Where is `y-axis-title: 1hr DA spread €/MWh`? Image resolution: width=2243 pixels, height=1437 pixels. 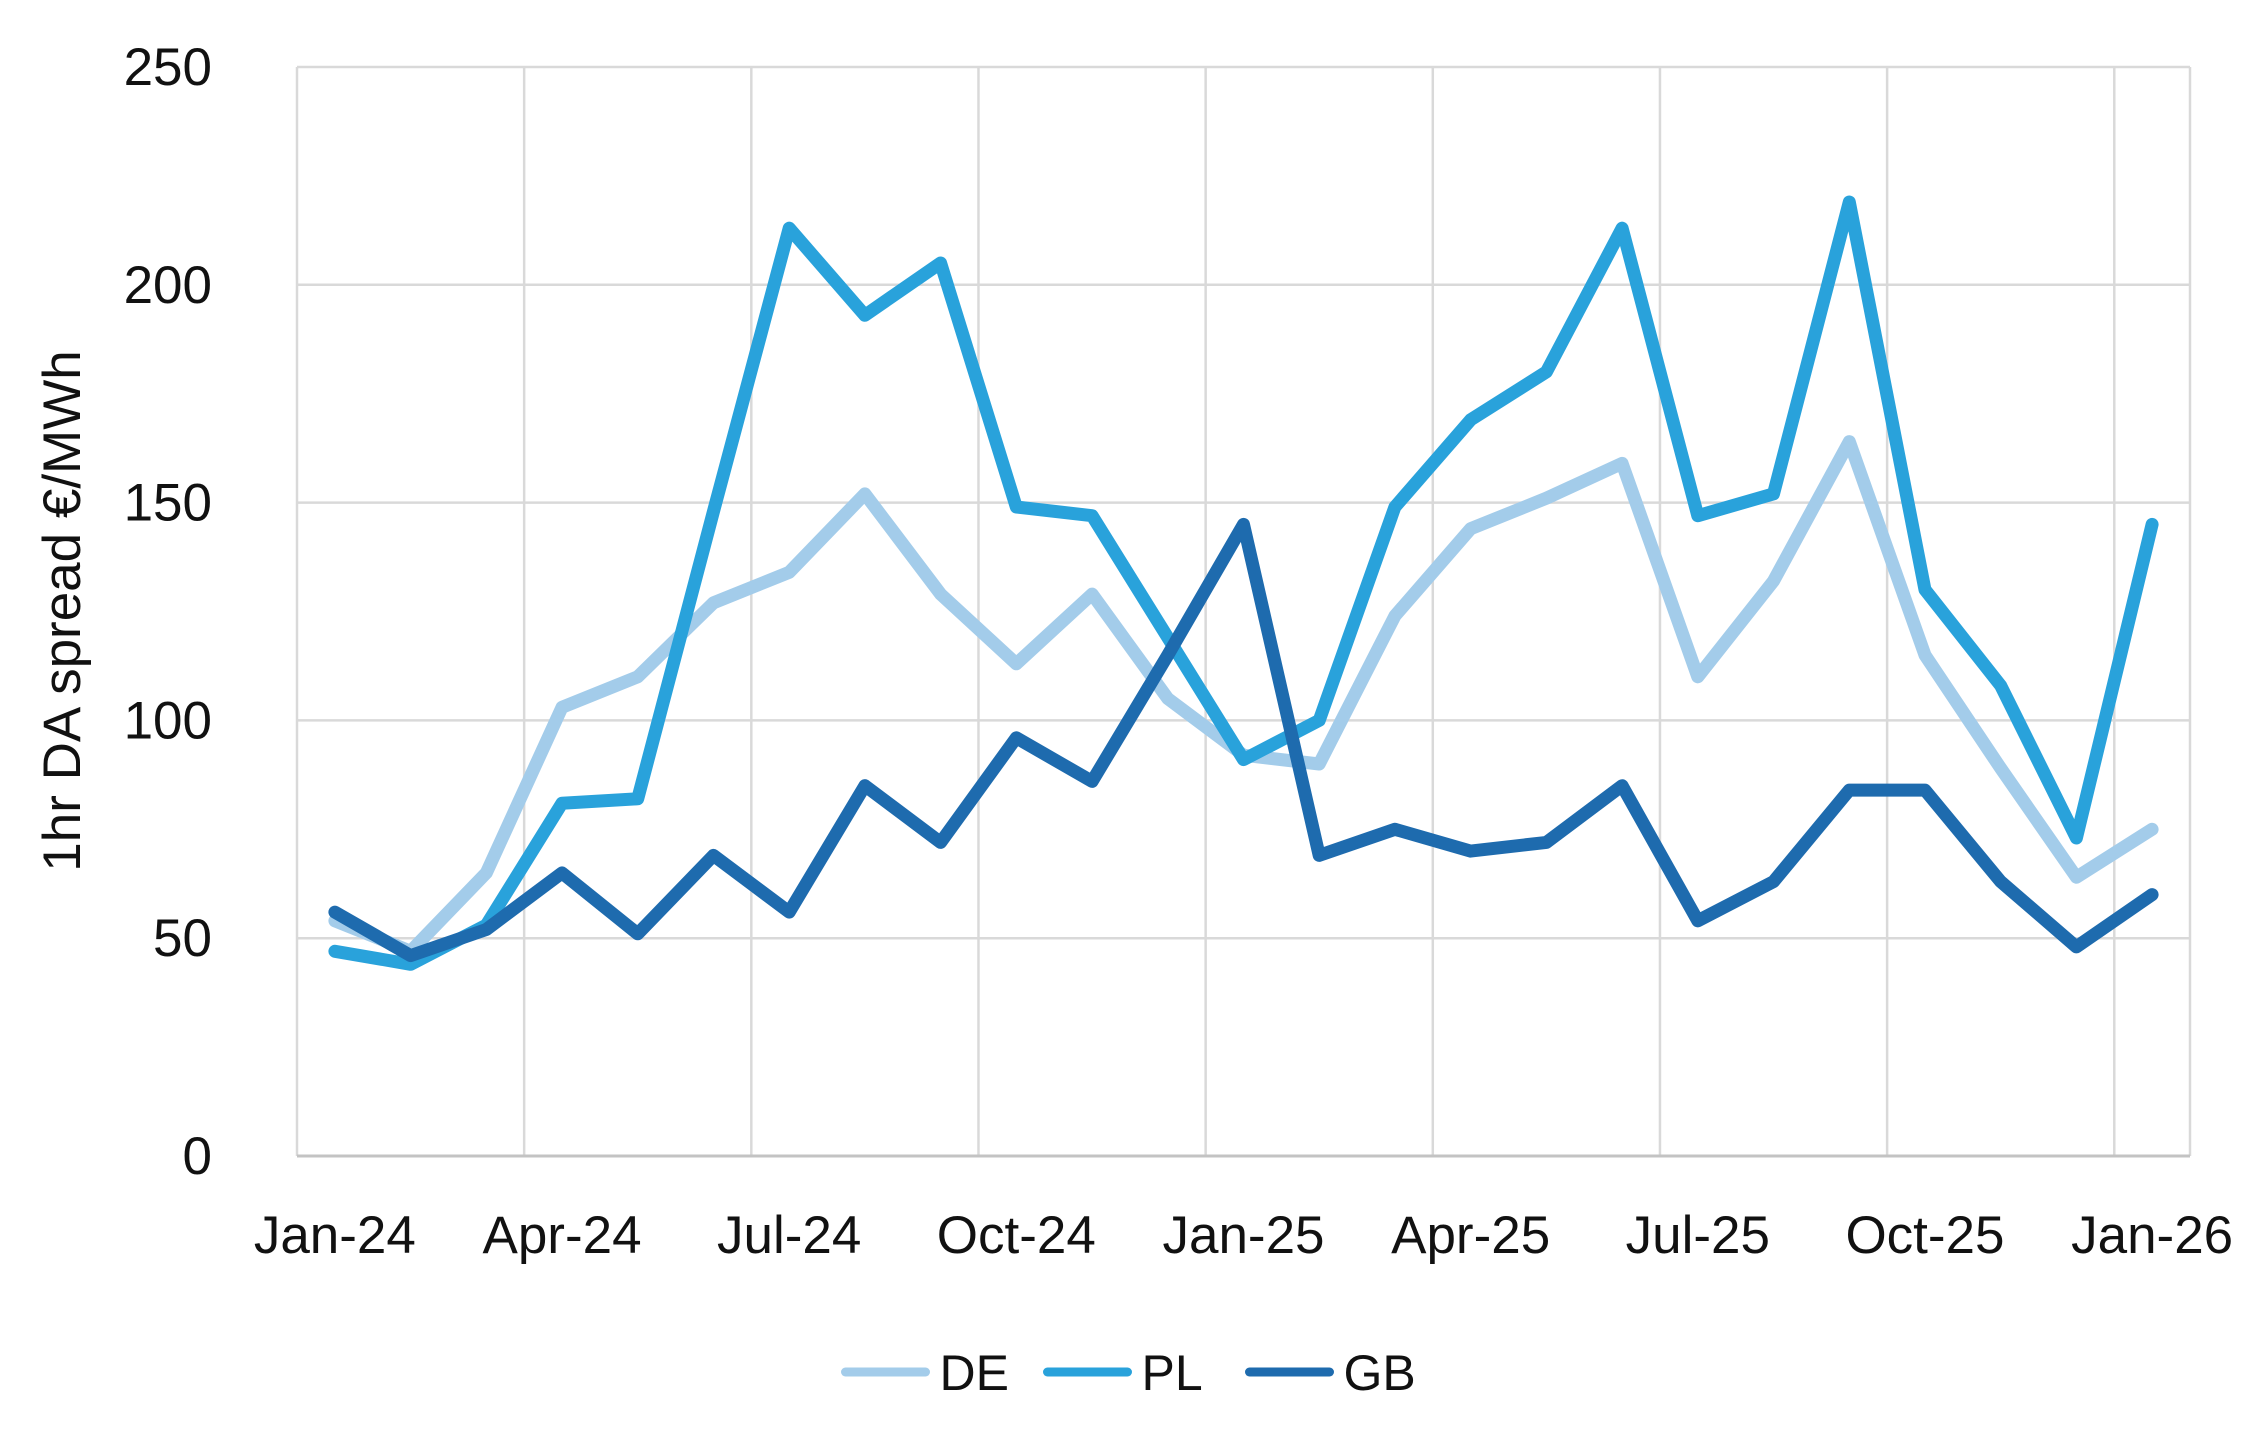
y-axis-title: 1hr DA spread €/MWh is located at coordinates (62, 610).